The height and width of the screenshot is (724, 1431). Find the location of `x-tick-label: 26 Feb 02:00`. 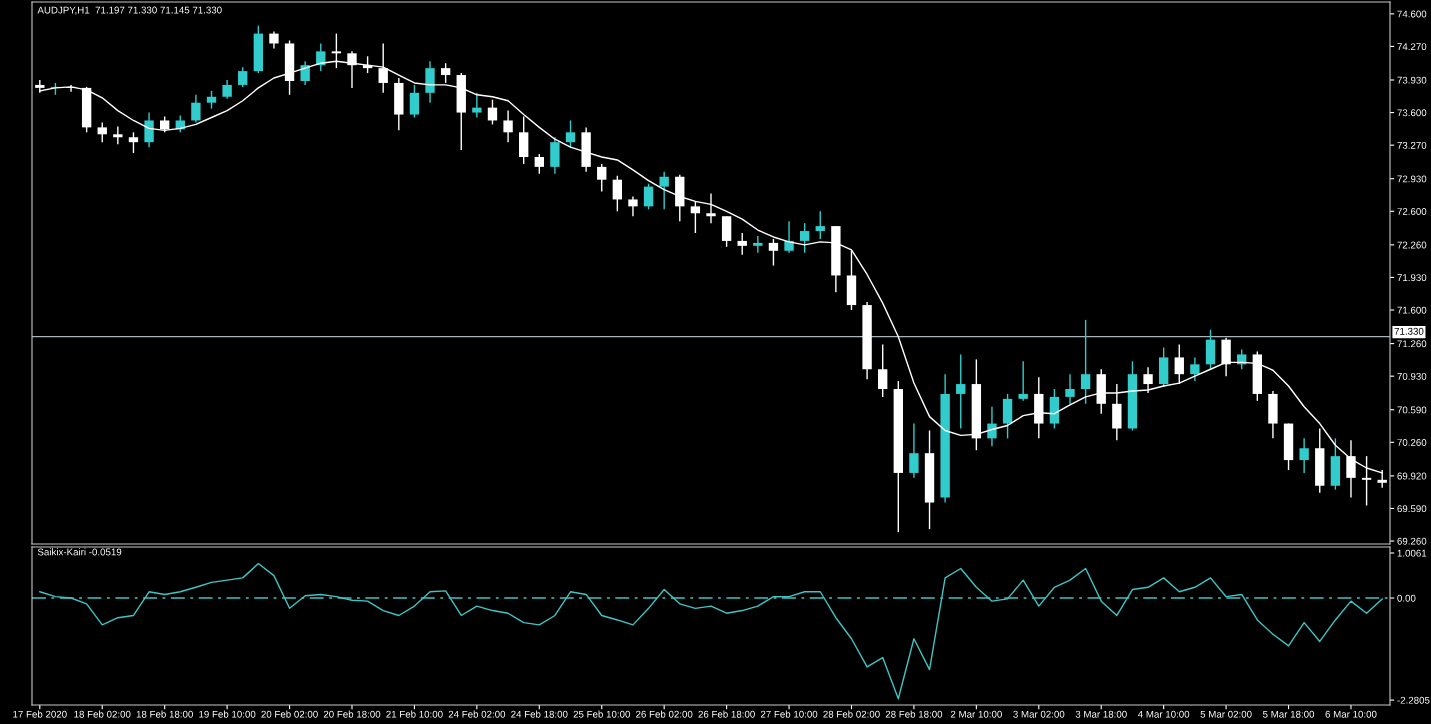

x-tick-label: 26 Feb 02:00 is located at coordinates (664, 714).